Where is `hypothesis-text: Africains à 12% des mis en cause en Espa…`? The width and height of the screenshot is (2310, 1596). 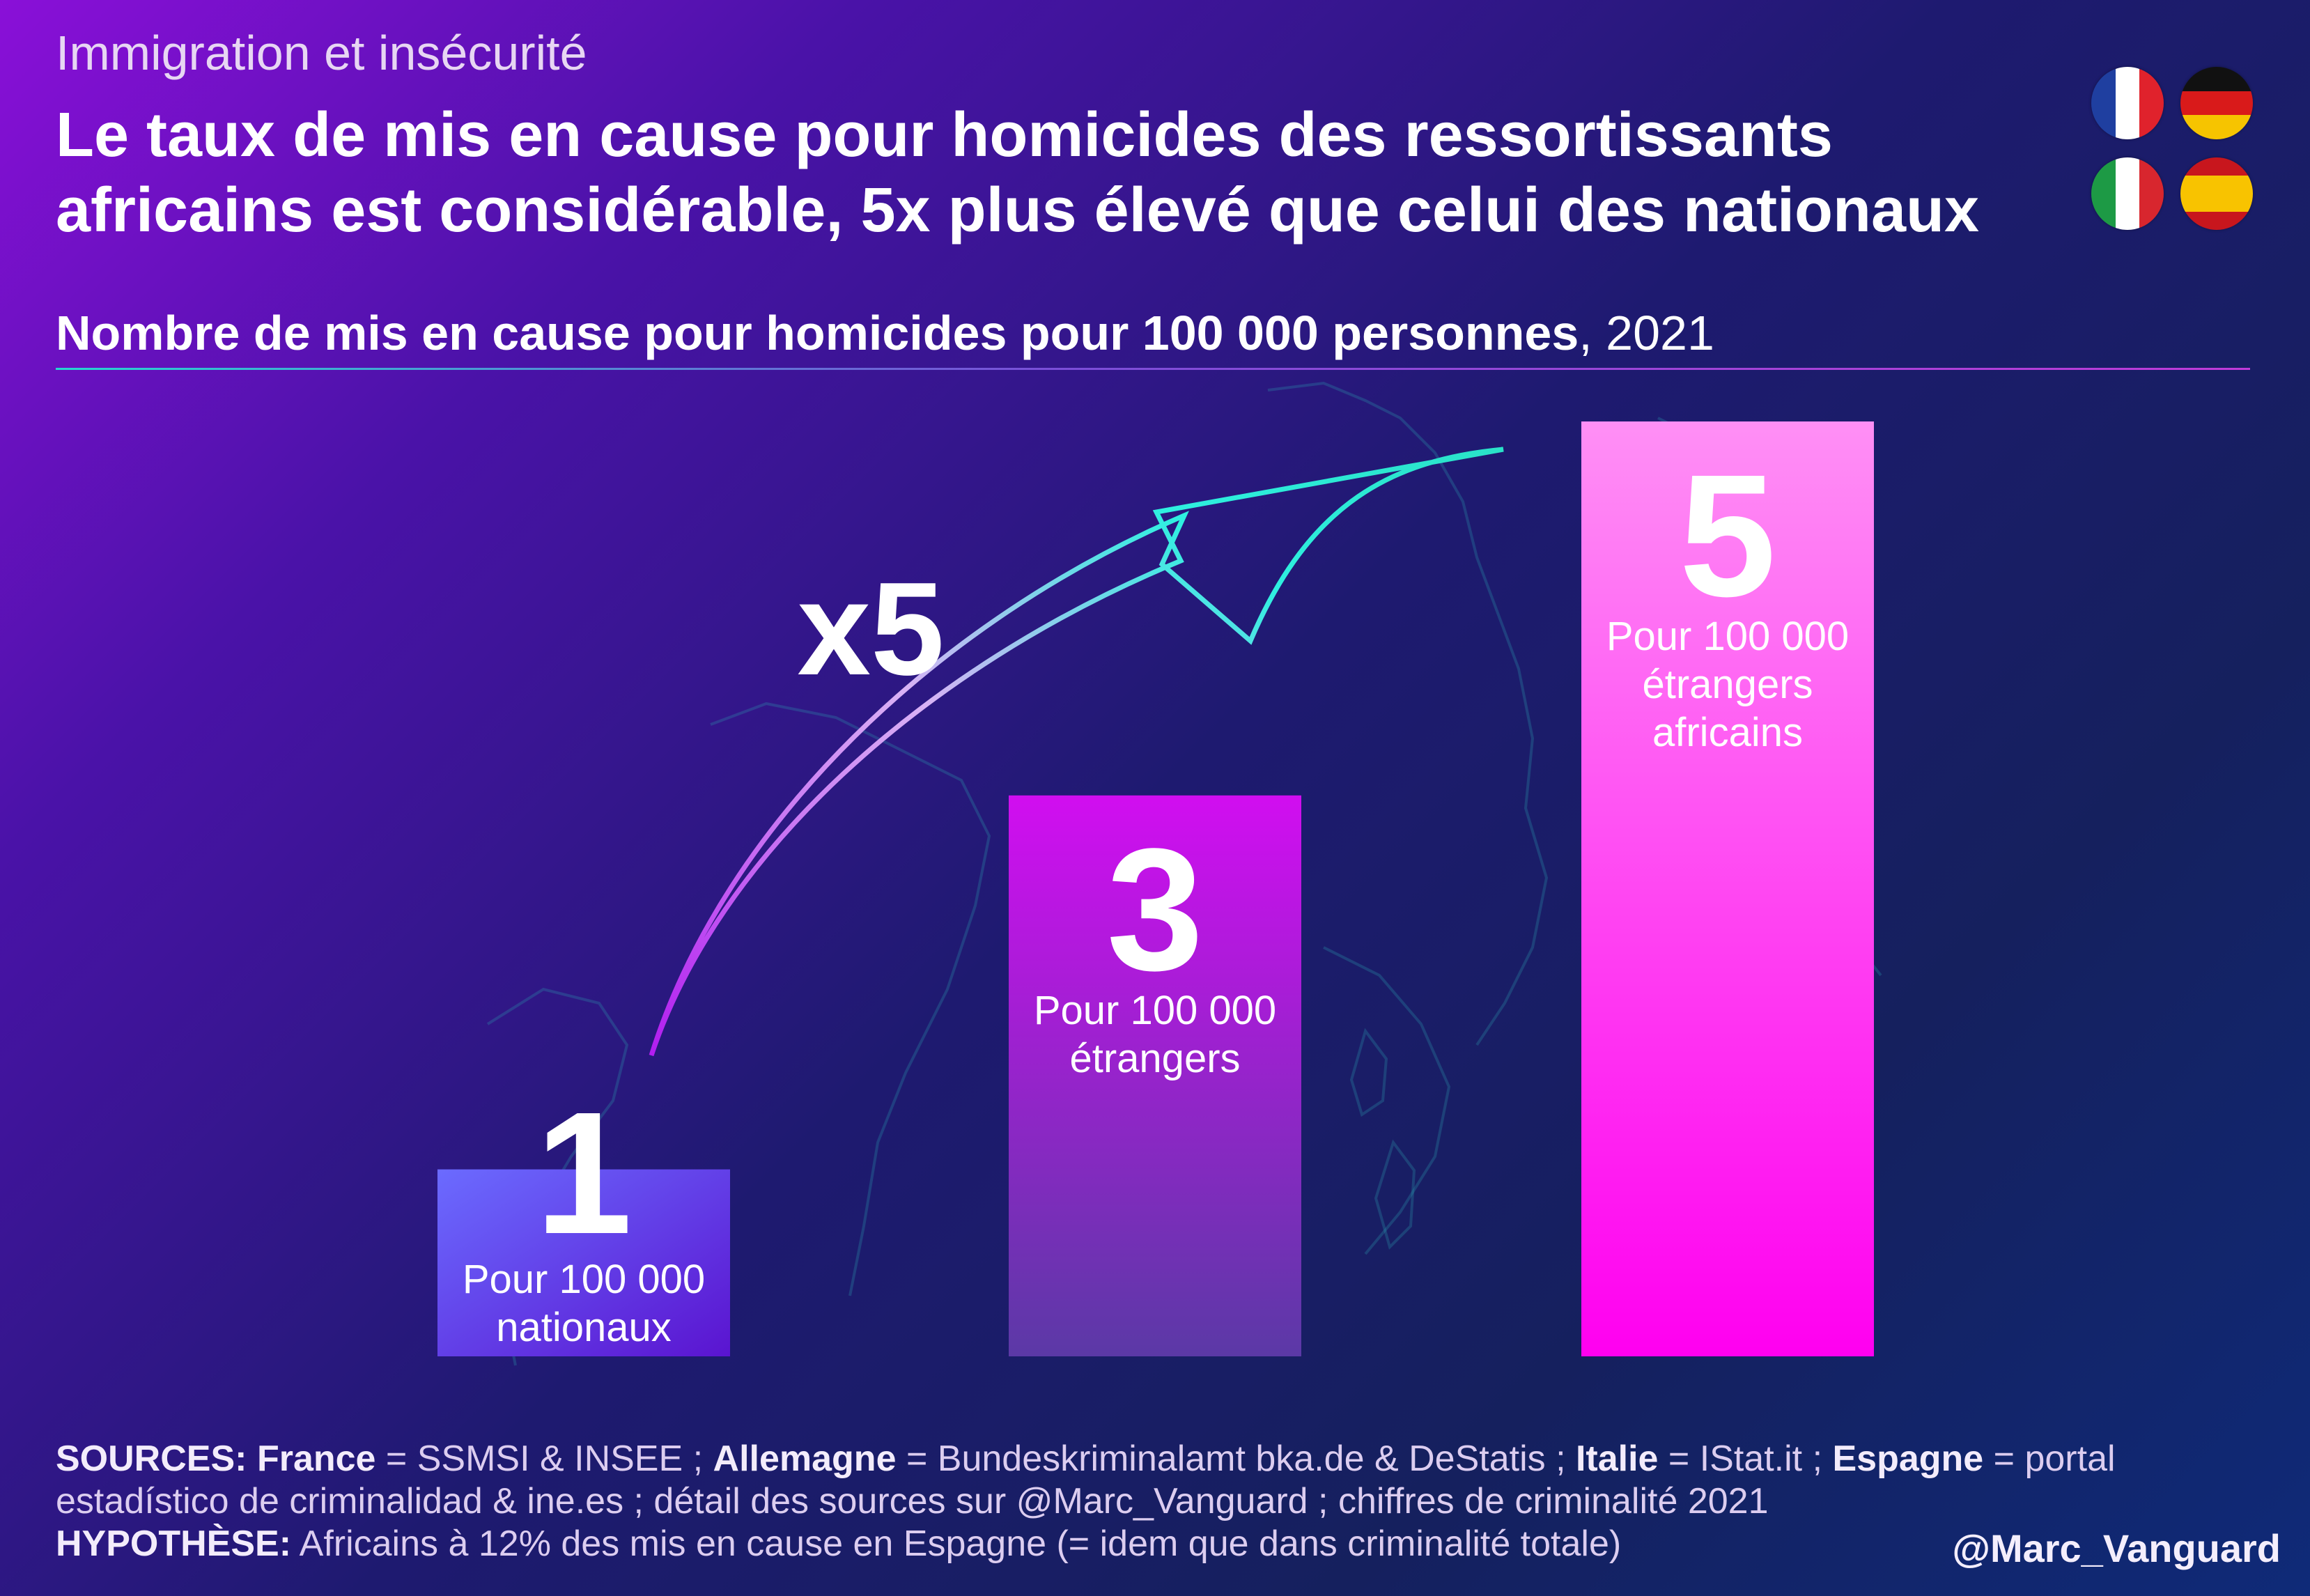 hypothesis-text: Africains à 12% des mis en cause en Espa… is located at coordinates (957, 1544).